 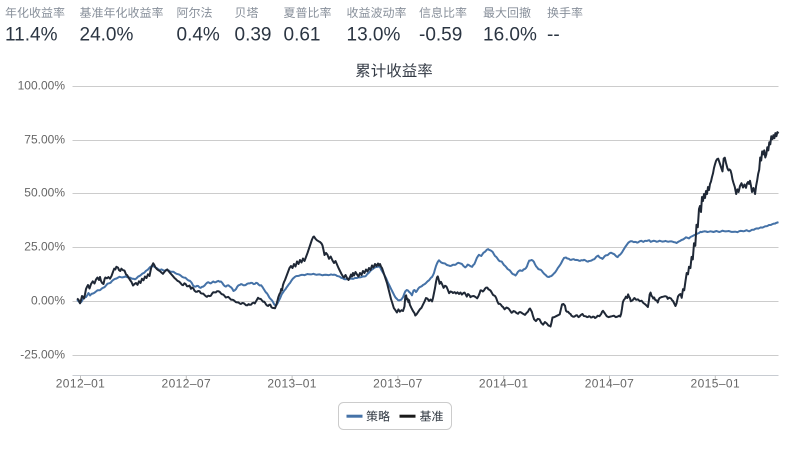 What do you see at coordinates (292, 384) in the screenshot?
I see `svg-text: 2013–01` at bounding box center [292, 384].